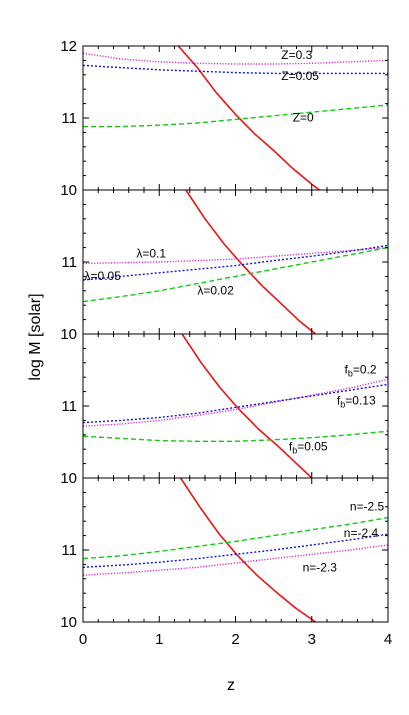 Image resolution: width=409 pixels, height=715 pixels. Describe the element at coordinates (320, 568) in the screenshot. I see `series-annotation: n=-2.3` at that location.